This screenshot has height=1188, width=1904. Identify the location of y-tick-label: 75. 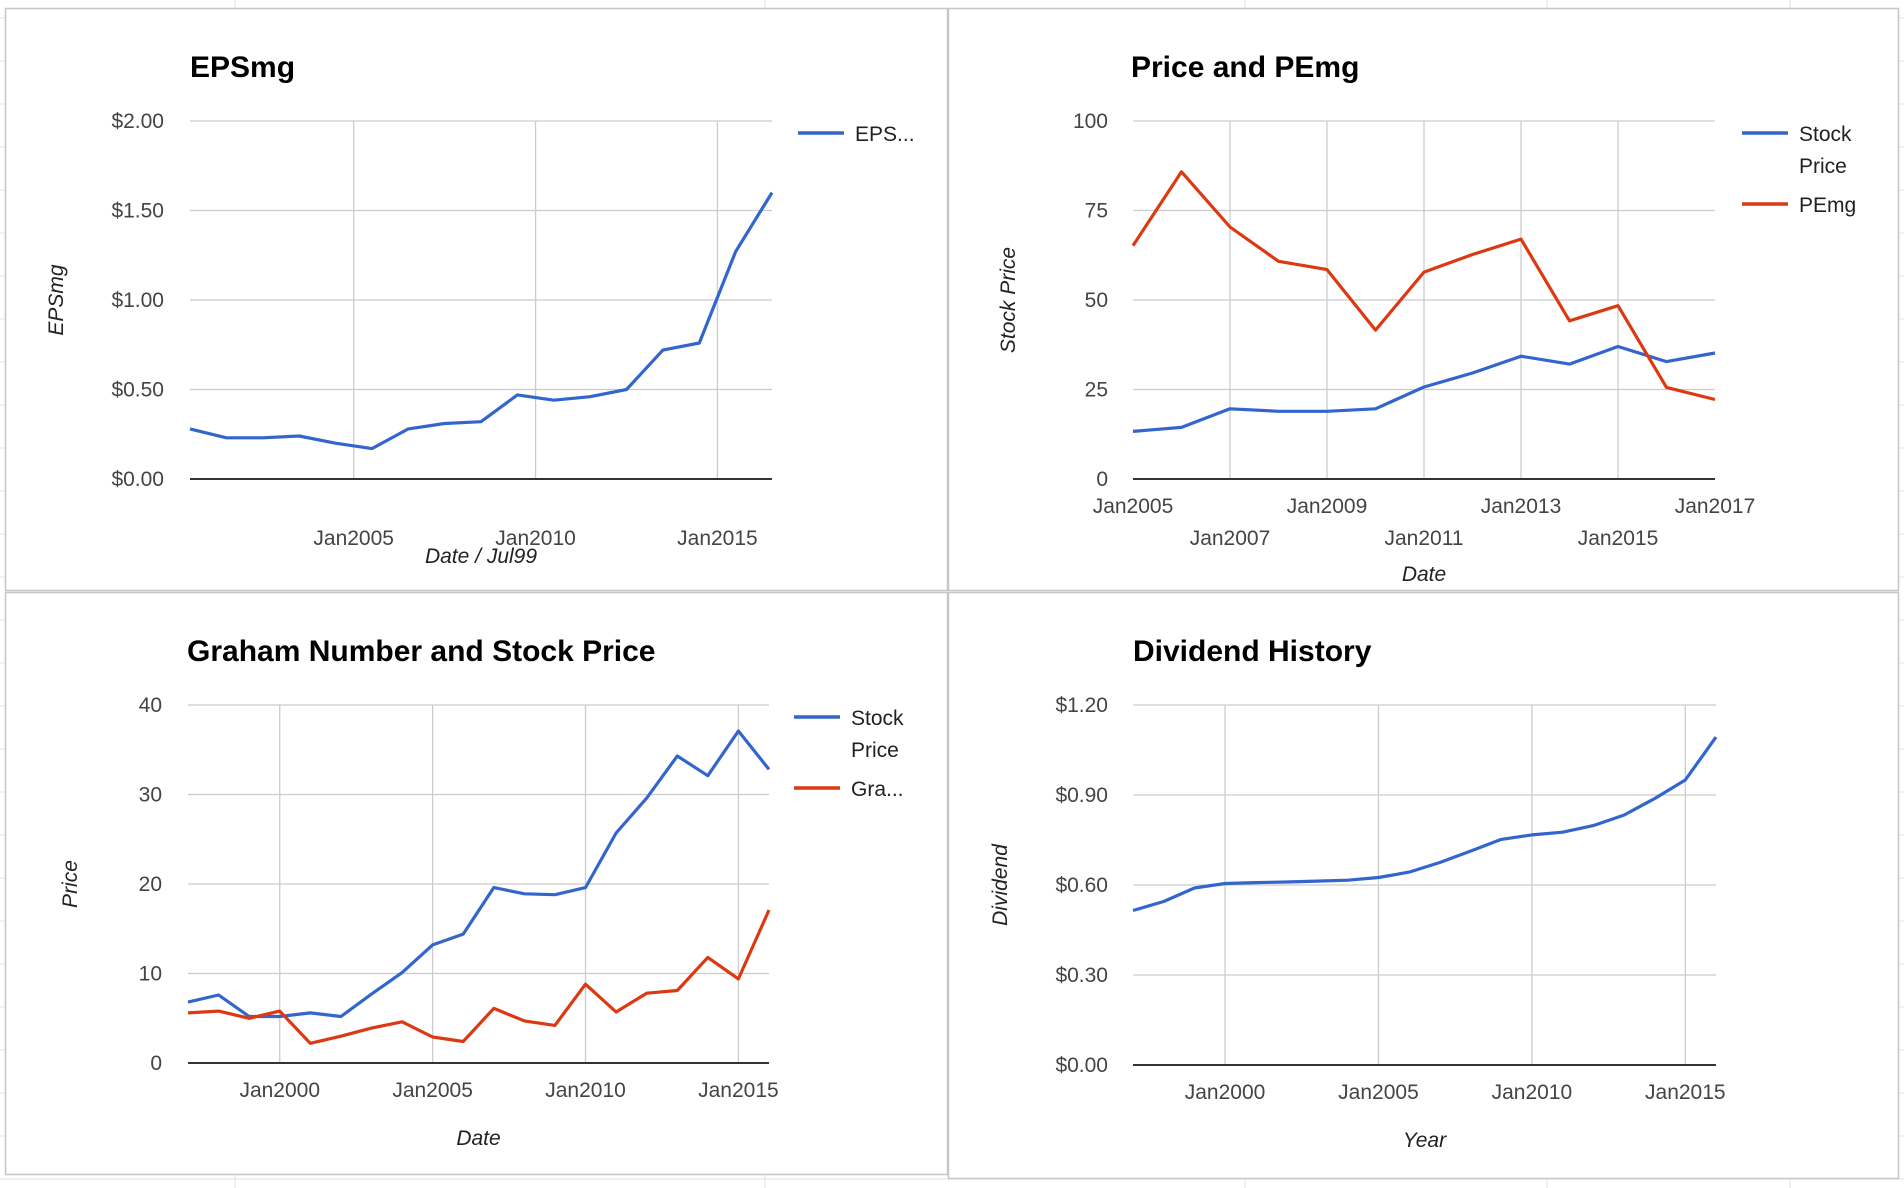
(1096, 211).